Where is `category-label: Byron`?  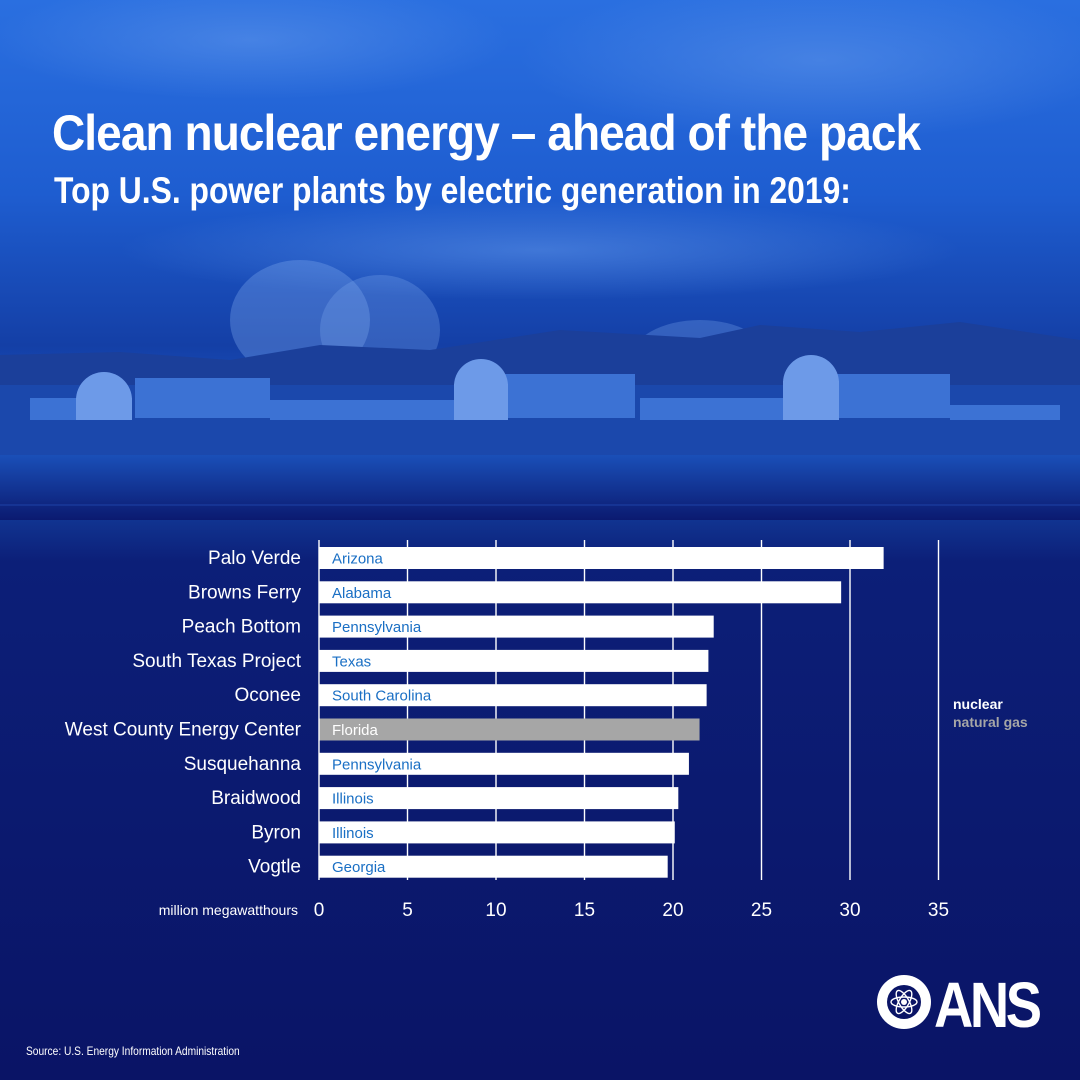 category-label: Byron is located at coordinates (276, 832).